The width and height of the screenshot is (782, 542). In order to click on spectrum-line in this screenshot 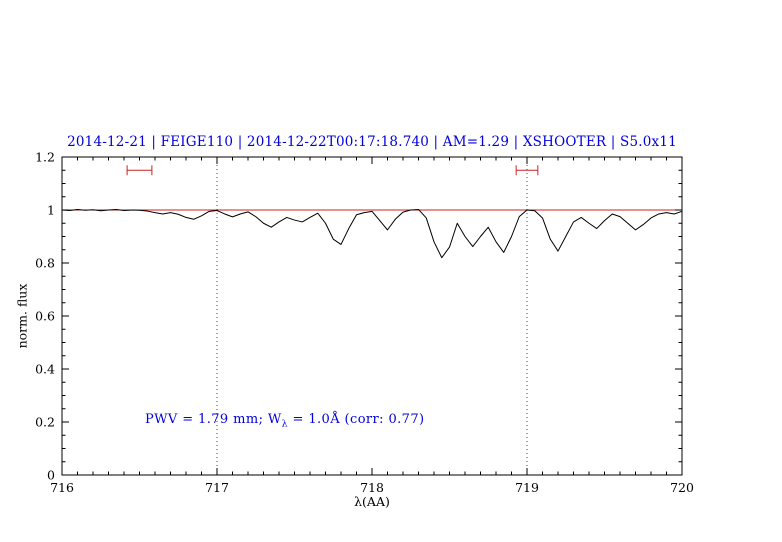, I will do `click(372, 233)`.